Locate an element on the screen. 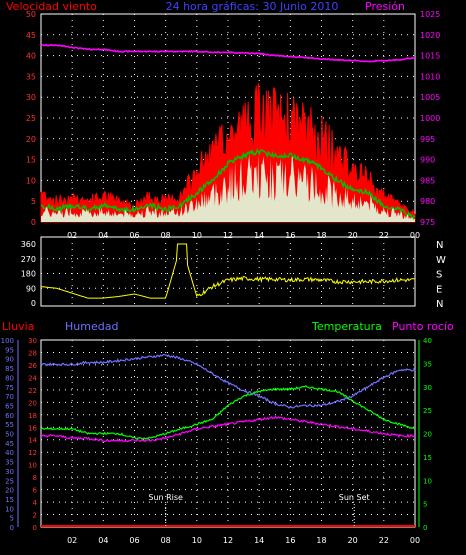 The width and height of the screenshot is (466, 555). humidity-tick-label: 100 is located at coordinates (7, 341).